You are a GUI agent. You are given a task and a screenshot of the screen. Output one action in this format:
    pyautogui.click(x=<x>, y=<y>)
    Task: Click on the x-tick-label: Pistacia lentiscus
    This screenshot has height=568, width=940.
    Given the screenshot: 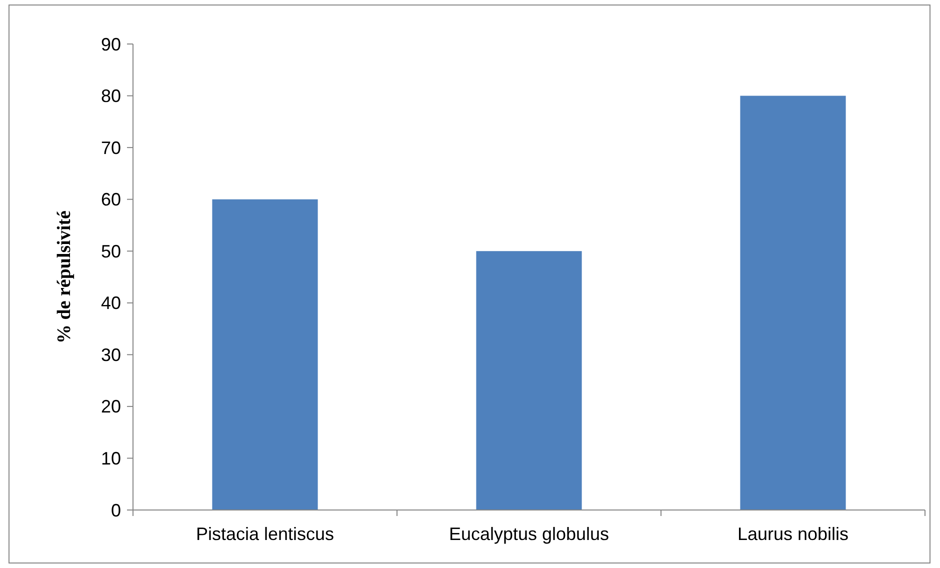 What is the action you would take?
    pyautogui.click(x=265, y=534)
    